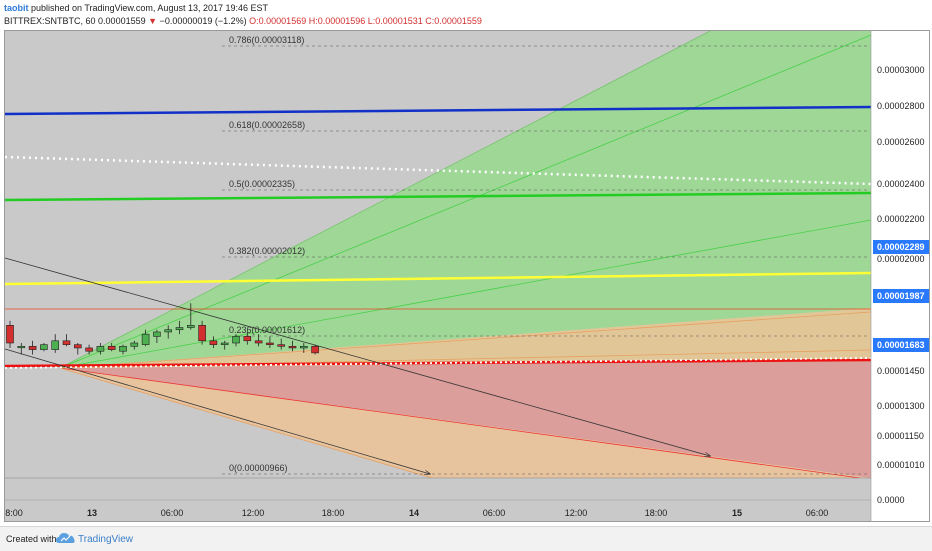 The width and height of the screenshot is (932, 551). Describe the element at coordinates (50, 21) in the screenshot. I see `symbol-label: BITTREX:SNTBTC, 60` at that location.